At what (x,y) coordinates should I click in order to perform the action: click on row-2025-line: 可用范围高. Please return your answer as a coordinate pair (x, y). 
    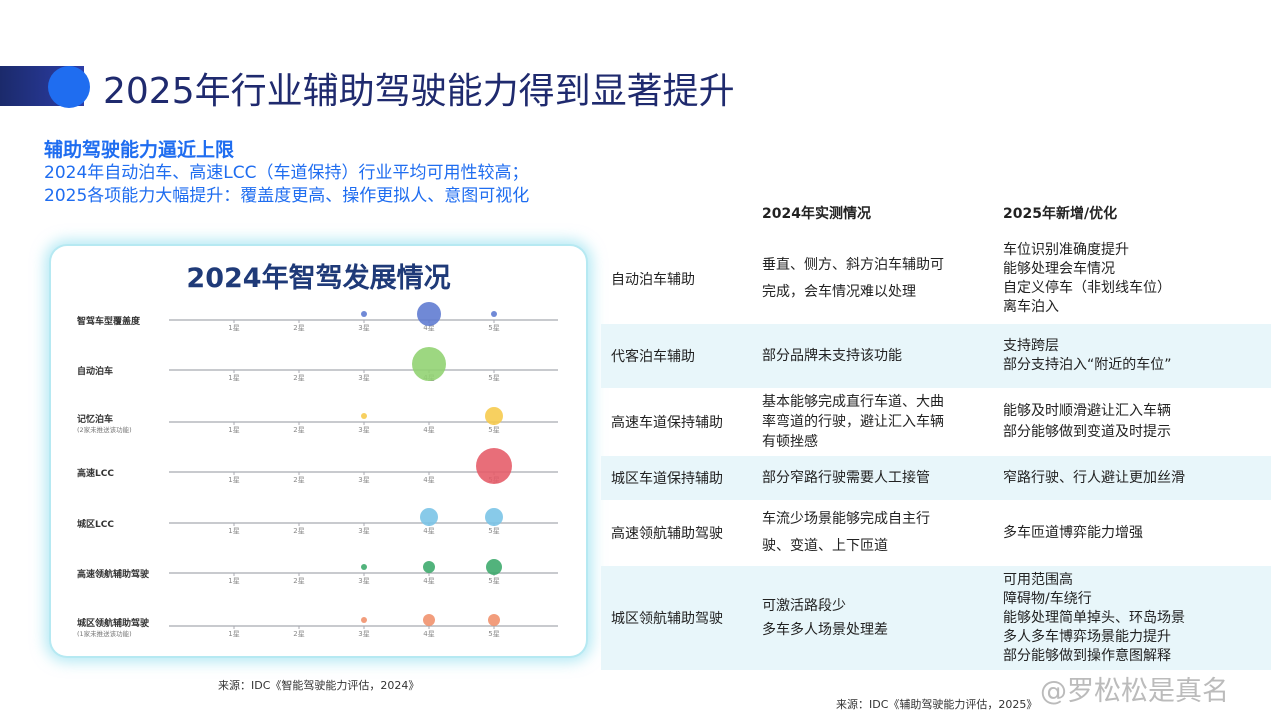
    Looking at the image, I should click on (1038, 579).